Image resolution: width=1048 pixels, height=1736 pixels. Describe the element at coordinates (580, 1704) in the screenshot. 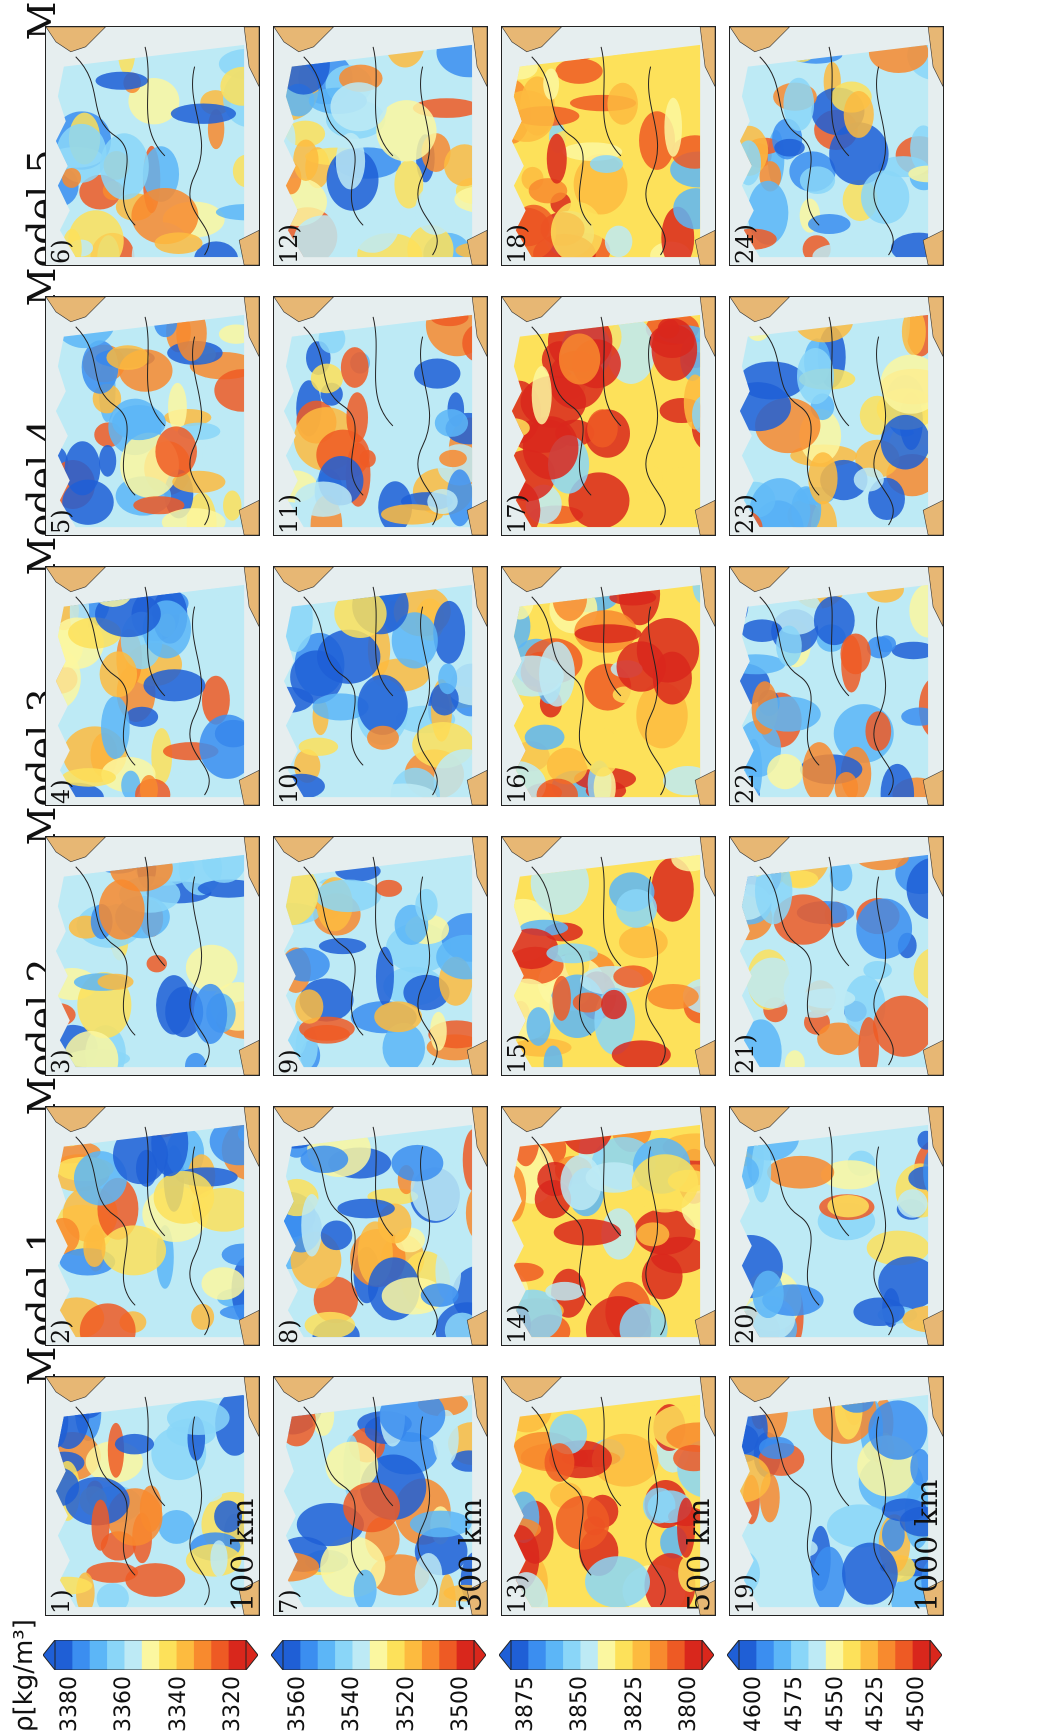

I see `colorbar-tick-label: 3850` at that location.